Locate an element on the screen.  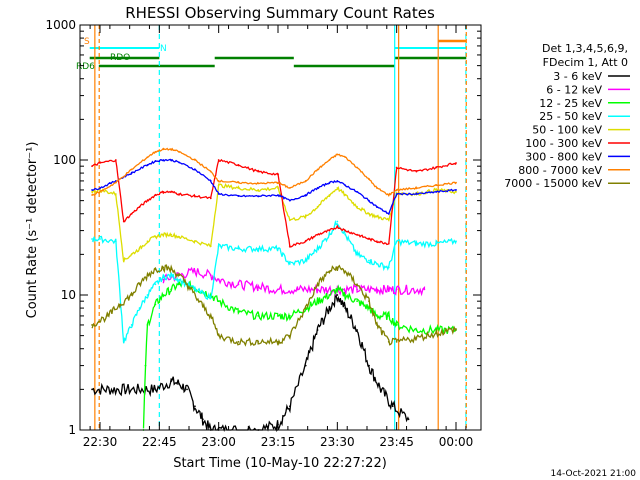
x-tick-label: 23:00 is located at coordinates (218, 442).